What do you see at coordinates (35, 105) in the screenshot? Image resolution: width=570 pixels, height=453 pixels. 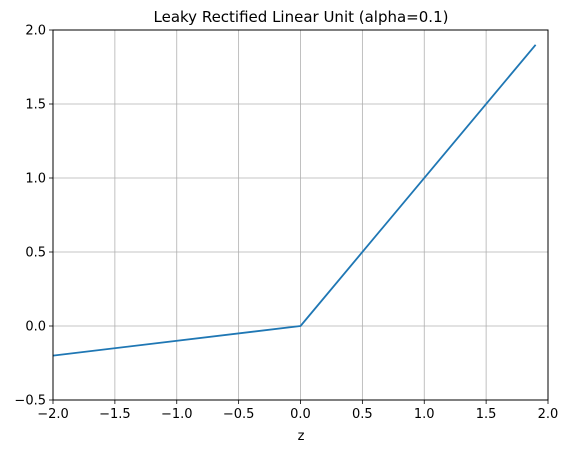 I see `y-tick-label: 1.5` at bounding box center [35, 105].